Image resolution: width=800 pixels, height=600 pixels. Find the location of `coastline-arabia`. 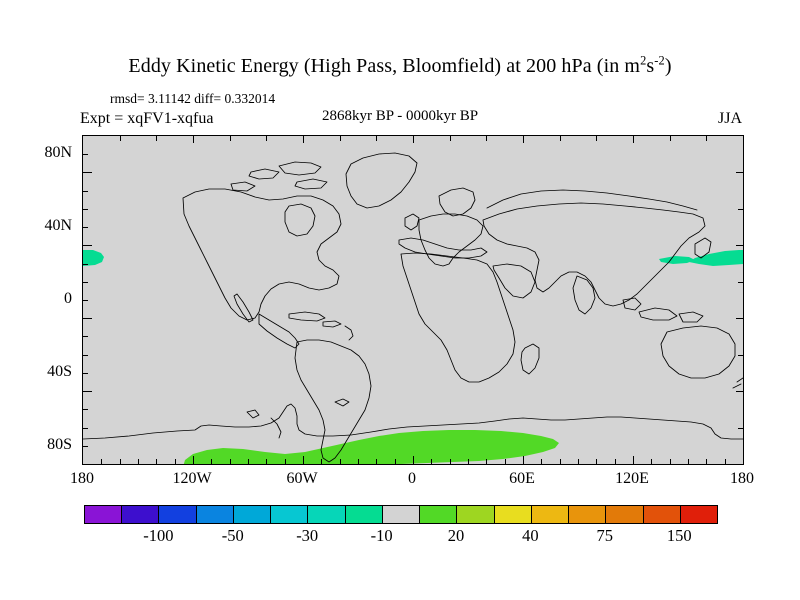

coastline-arabia is located at coordinates (514, 281).